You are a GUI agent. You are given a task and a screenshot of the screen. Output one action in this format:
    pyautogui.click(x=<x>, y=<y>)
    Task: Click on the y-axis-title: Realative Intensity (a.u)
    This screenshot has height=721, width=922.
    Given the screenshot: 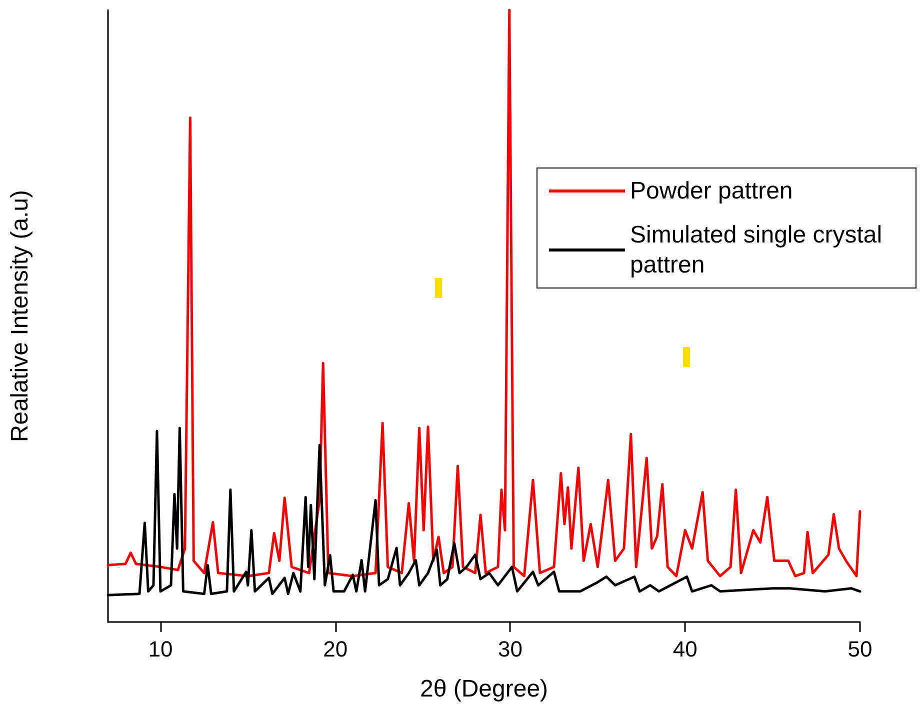 What is the action you would take?
    pyautogui.click(x=20, y=316)
    